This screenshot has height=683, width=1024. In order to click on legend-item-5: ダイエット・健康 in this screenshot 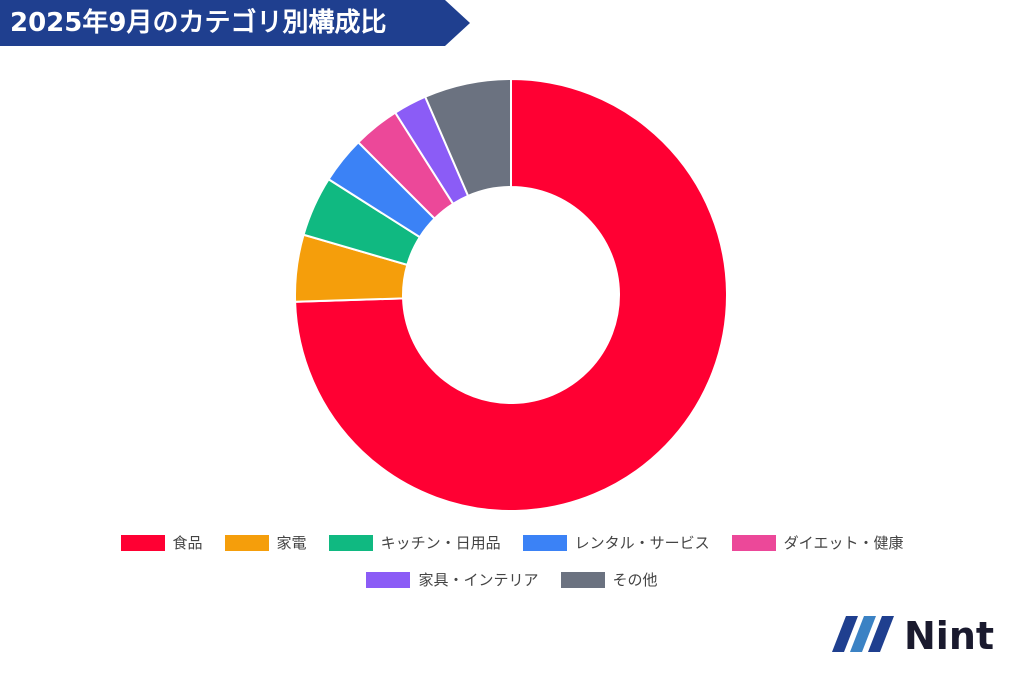, I will do `click(817, 542)`.